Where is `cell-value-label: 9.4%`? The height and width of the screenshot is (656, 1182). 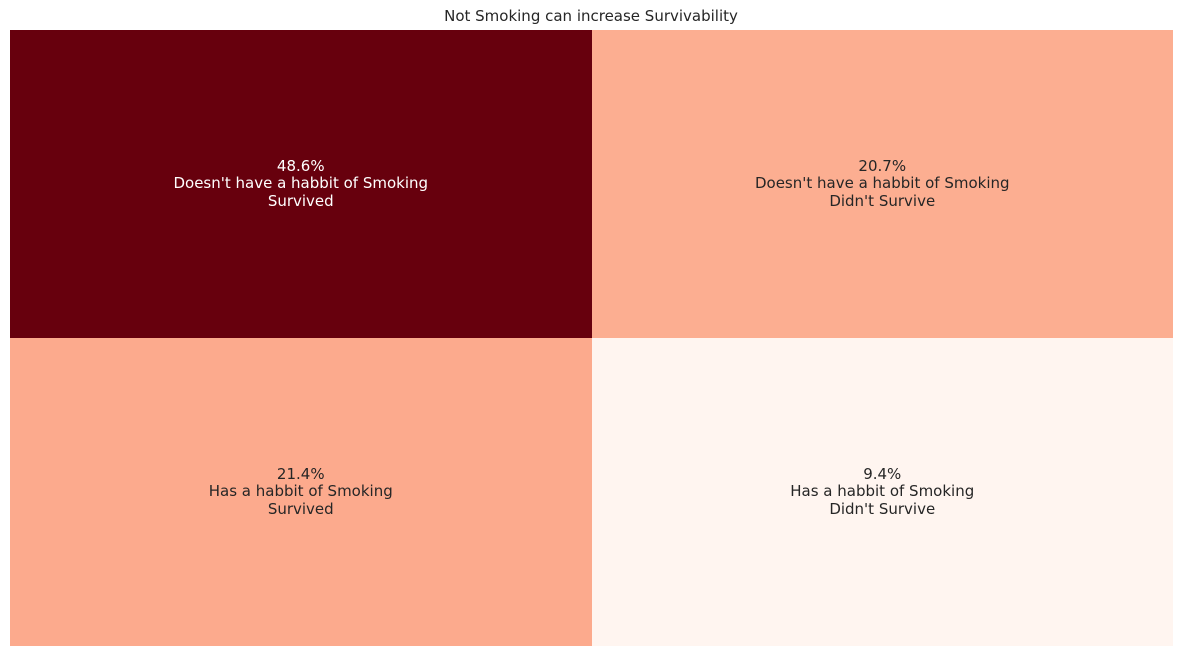 cell-value-label: 9.4% is located at coordinates (882, 473).